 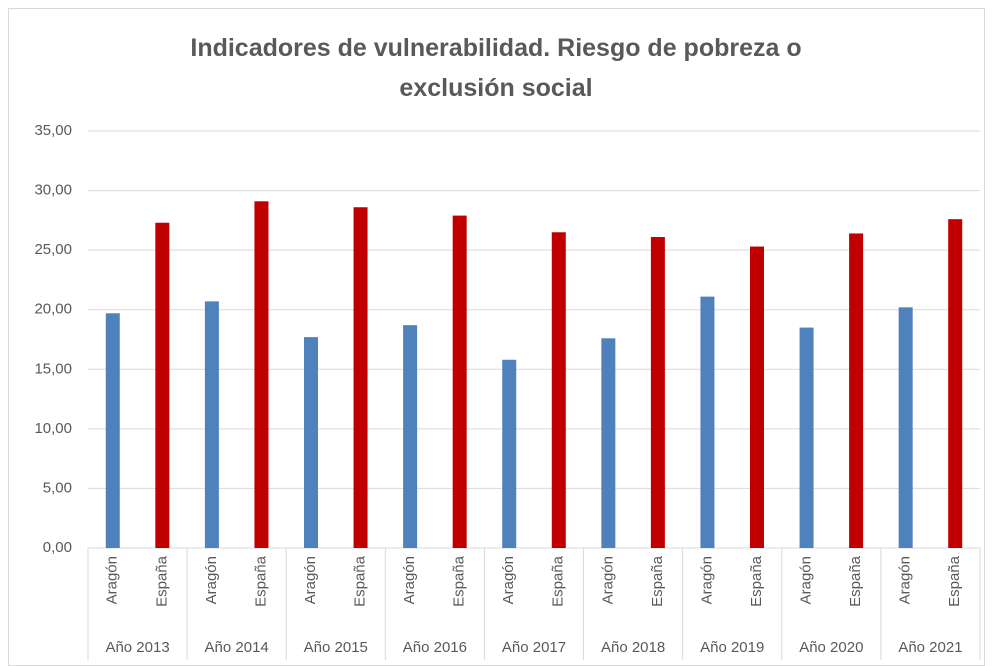 What do you see at coordinates (53, 368) in the screenshot?
I see `y-tick-label: 15,00` at bounding box center [53, 368].